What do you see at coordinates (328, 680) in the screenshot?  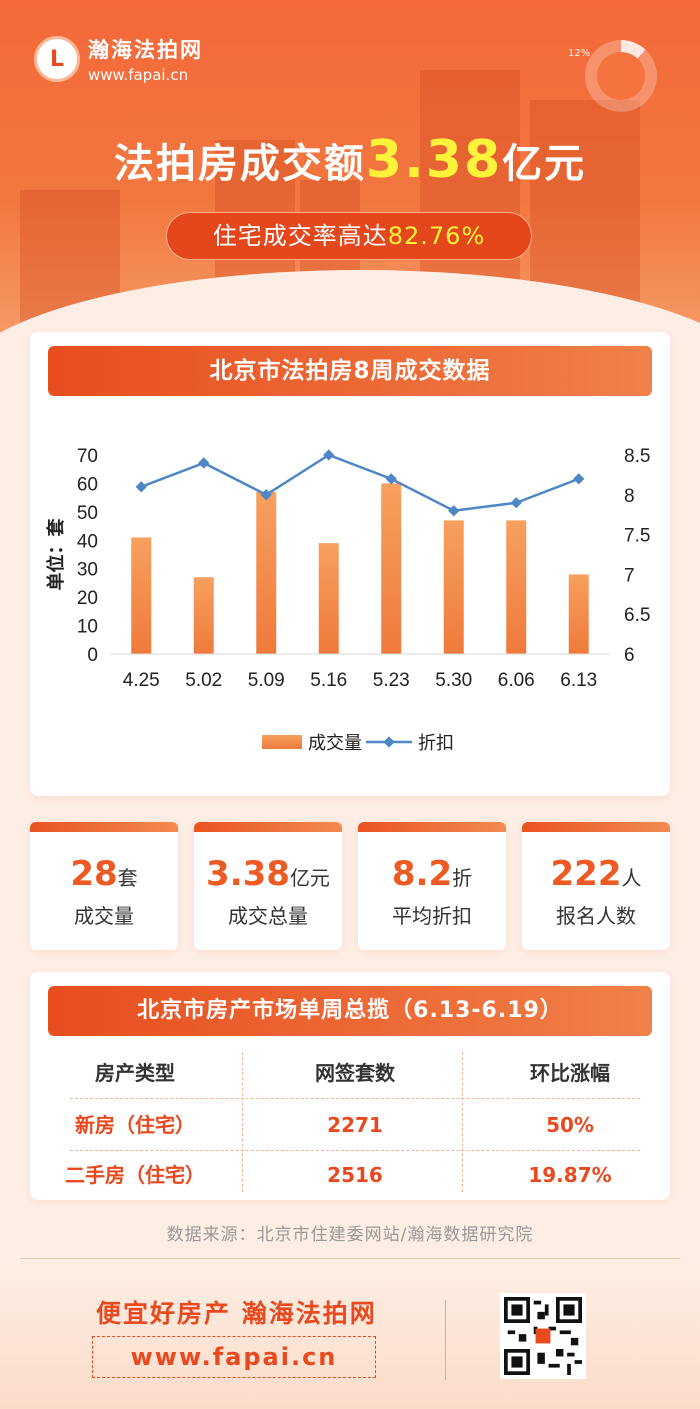 I see `x-tick-label: 5.16` at bounding box center [328, 680].